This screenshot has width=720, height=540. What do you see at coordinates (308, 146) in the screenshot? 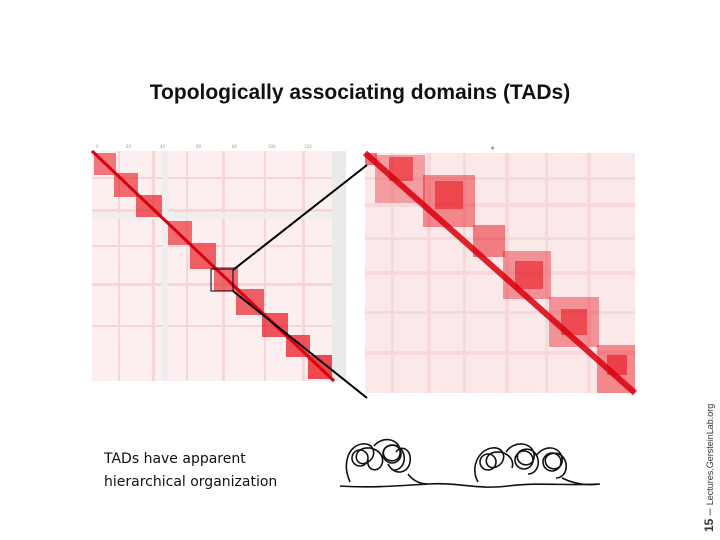
I see `svg-text: 120` at bounding box center [308, 146].